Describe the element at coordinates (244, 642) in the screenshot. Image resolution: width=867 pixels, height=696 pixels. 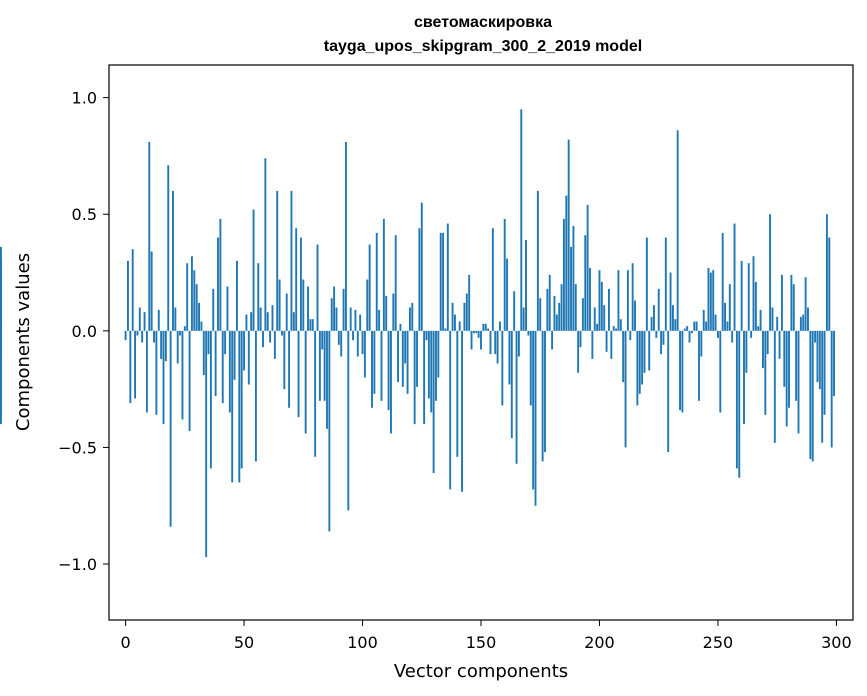
I see `x-tick-label: 50` at that location.